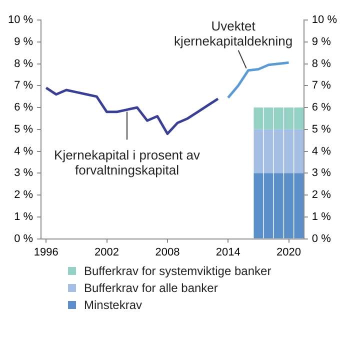 The height and width of the screenshot is (341, 345). Describe the element at coordinates (322, 195) in the screenshot. I see `y2-tick-label: 2 %` at that location.